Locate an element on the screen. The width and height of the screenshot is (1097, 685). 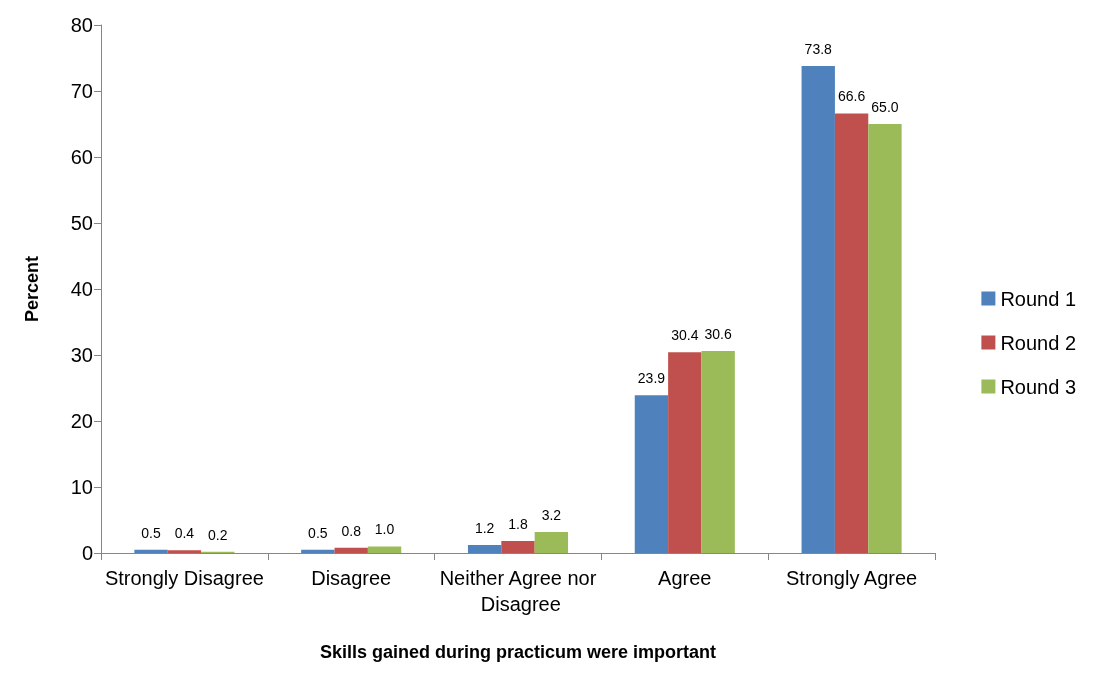
x-tick-label: Disagree is located at coordinates (351, 578).